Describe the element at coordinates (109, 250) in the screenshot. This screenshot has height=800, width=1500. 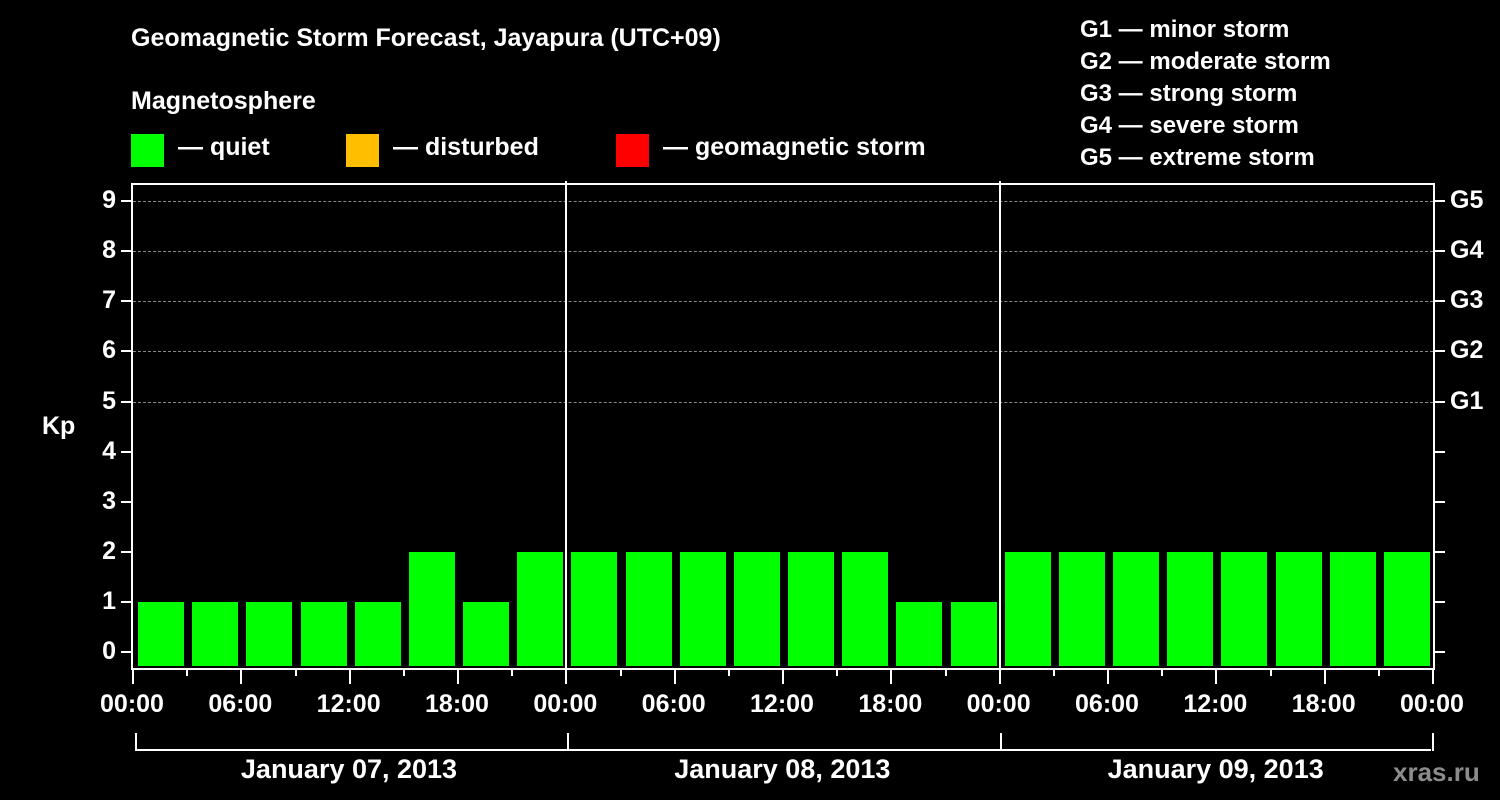
I see `y-tick-label-8: 8` at that location.